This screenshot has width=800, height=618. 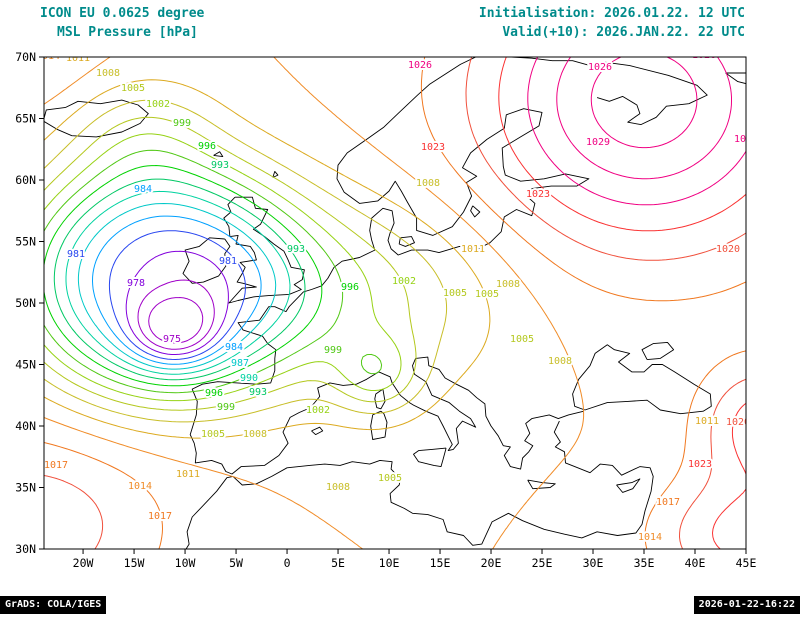 I want to click on contour-label: 975, so click(x=172, y=339).